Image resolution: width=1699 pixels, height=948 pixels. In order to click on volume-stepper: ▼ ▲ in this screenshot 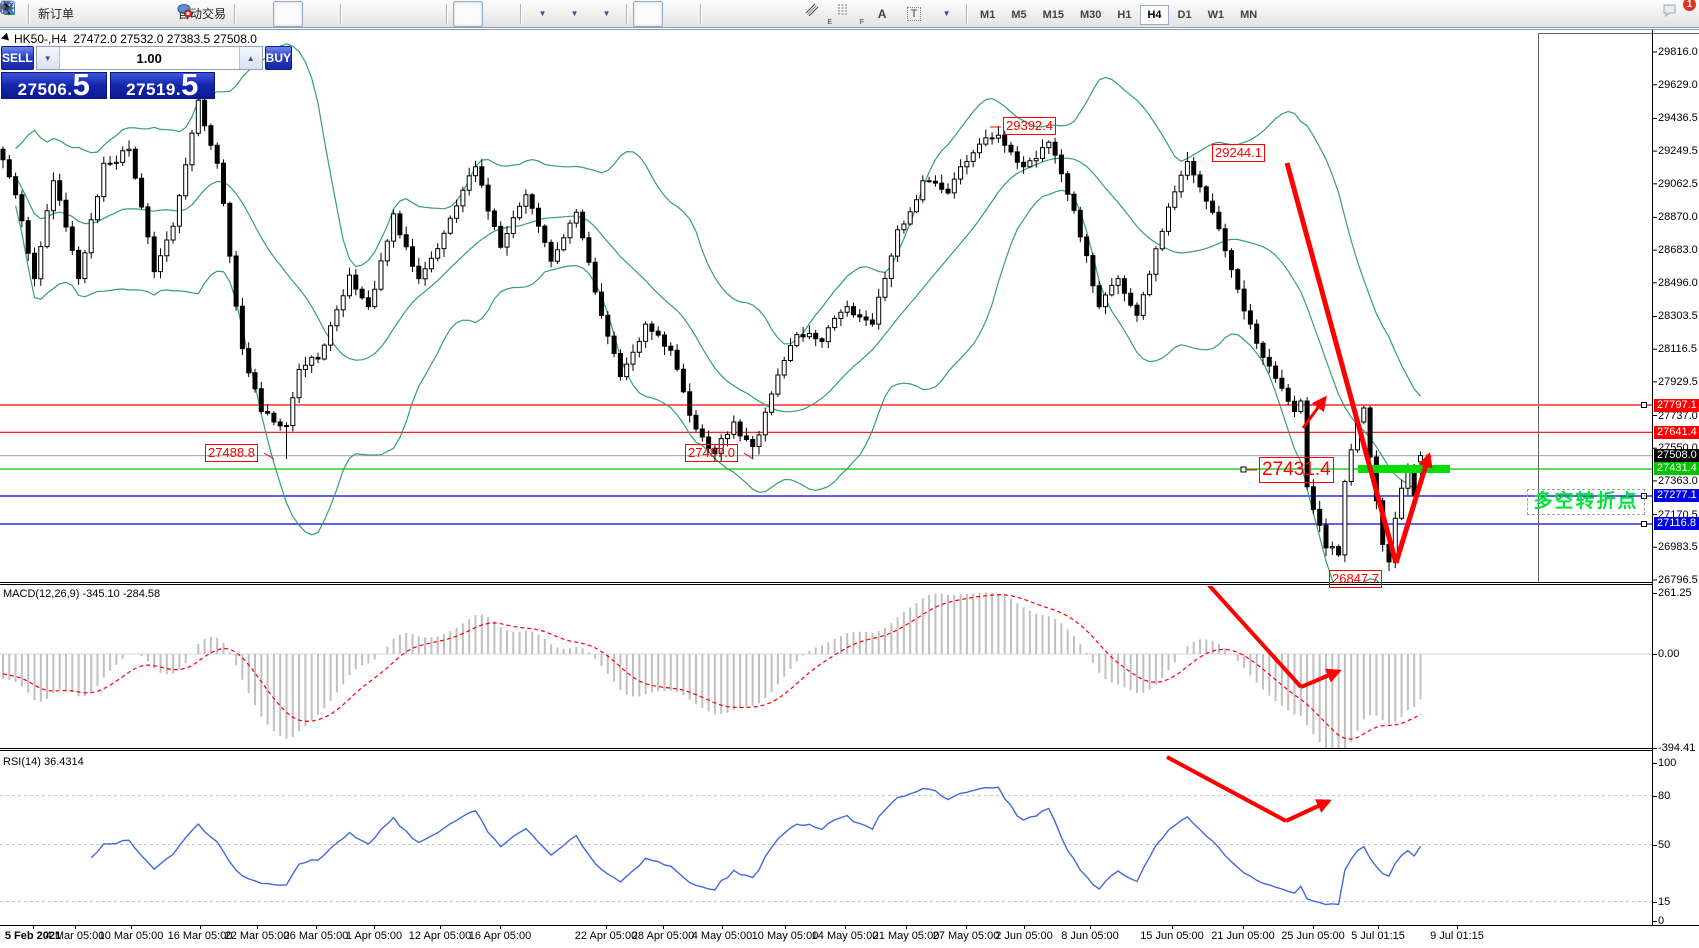, I will do `click(149, 58)`.